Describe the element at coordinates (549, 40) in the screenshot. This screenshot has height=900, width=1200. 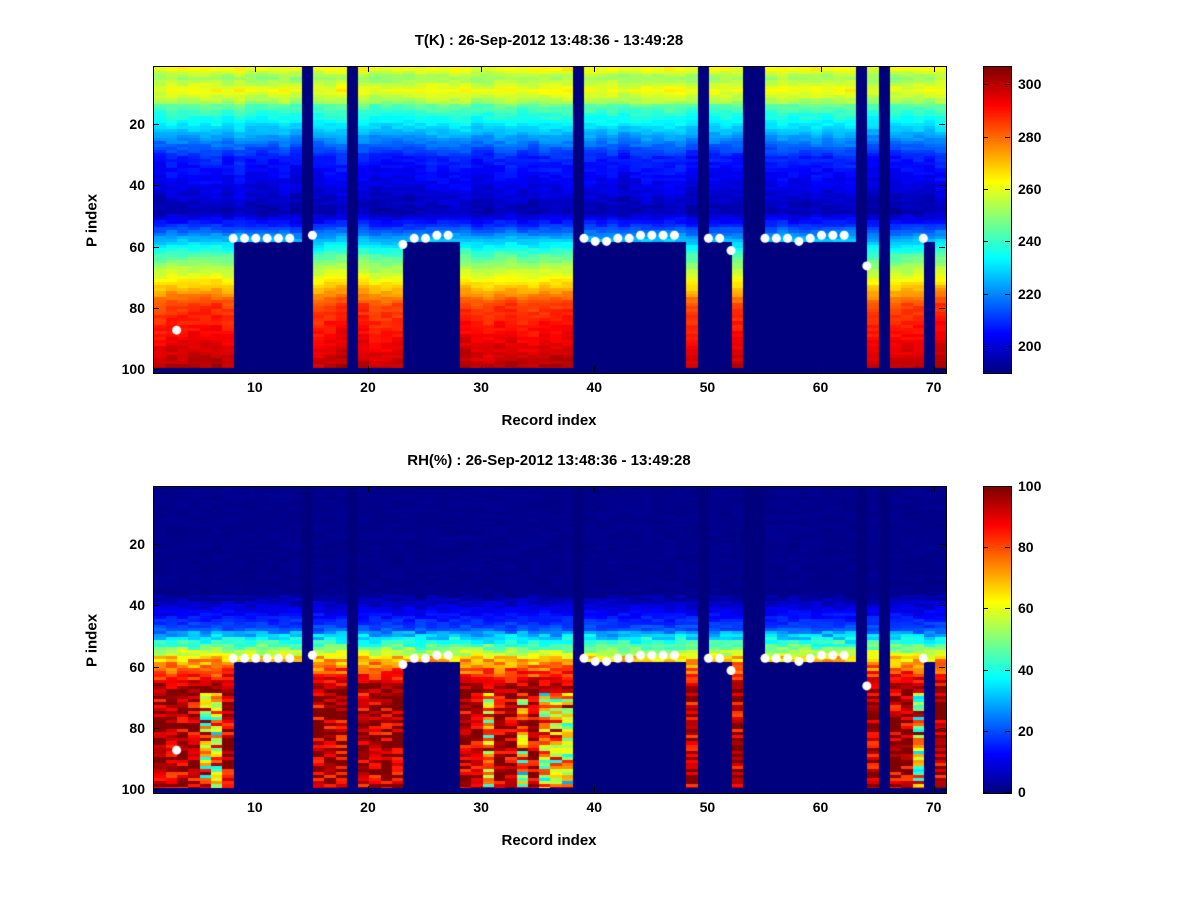
I see `temperature-panel-title: T(K) : 26-Sep-2012 13:48:36 - 13:49:28` at that location.